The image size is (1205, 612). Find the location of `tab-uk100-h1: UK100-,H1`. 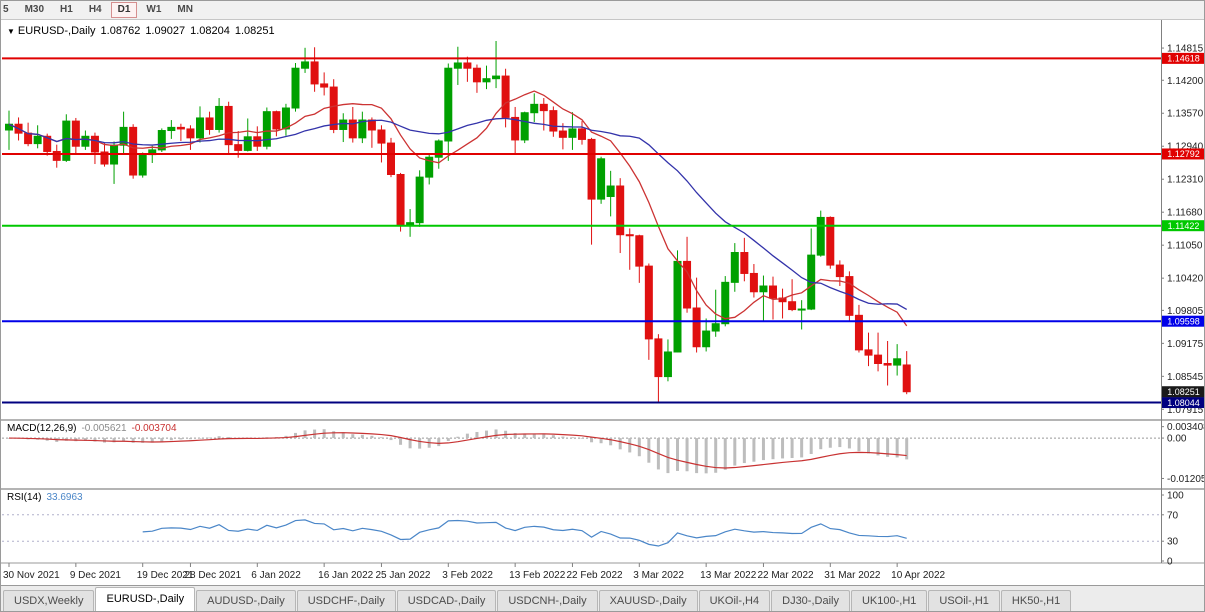

tab-uk100-h1: UK100-,H1 is located at coordinates (889, 600).